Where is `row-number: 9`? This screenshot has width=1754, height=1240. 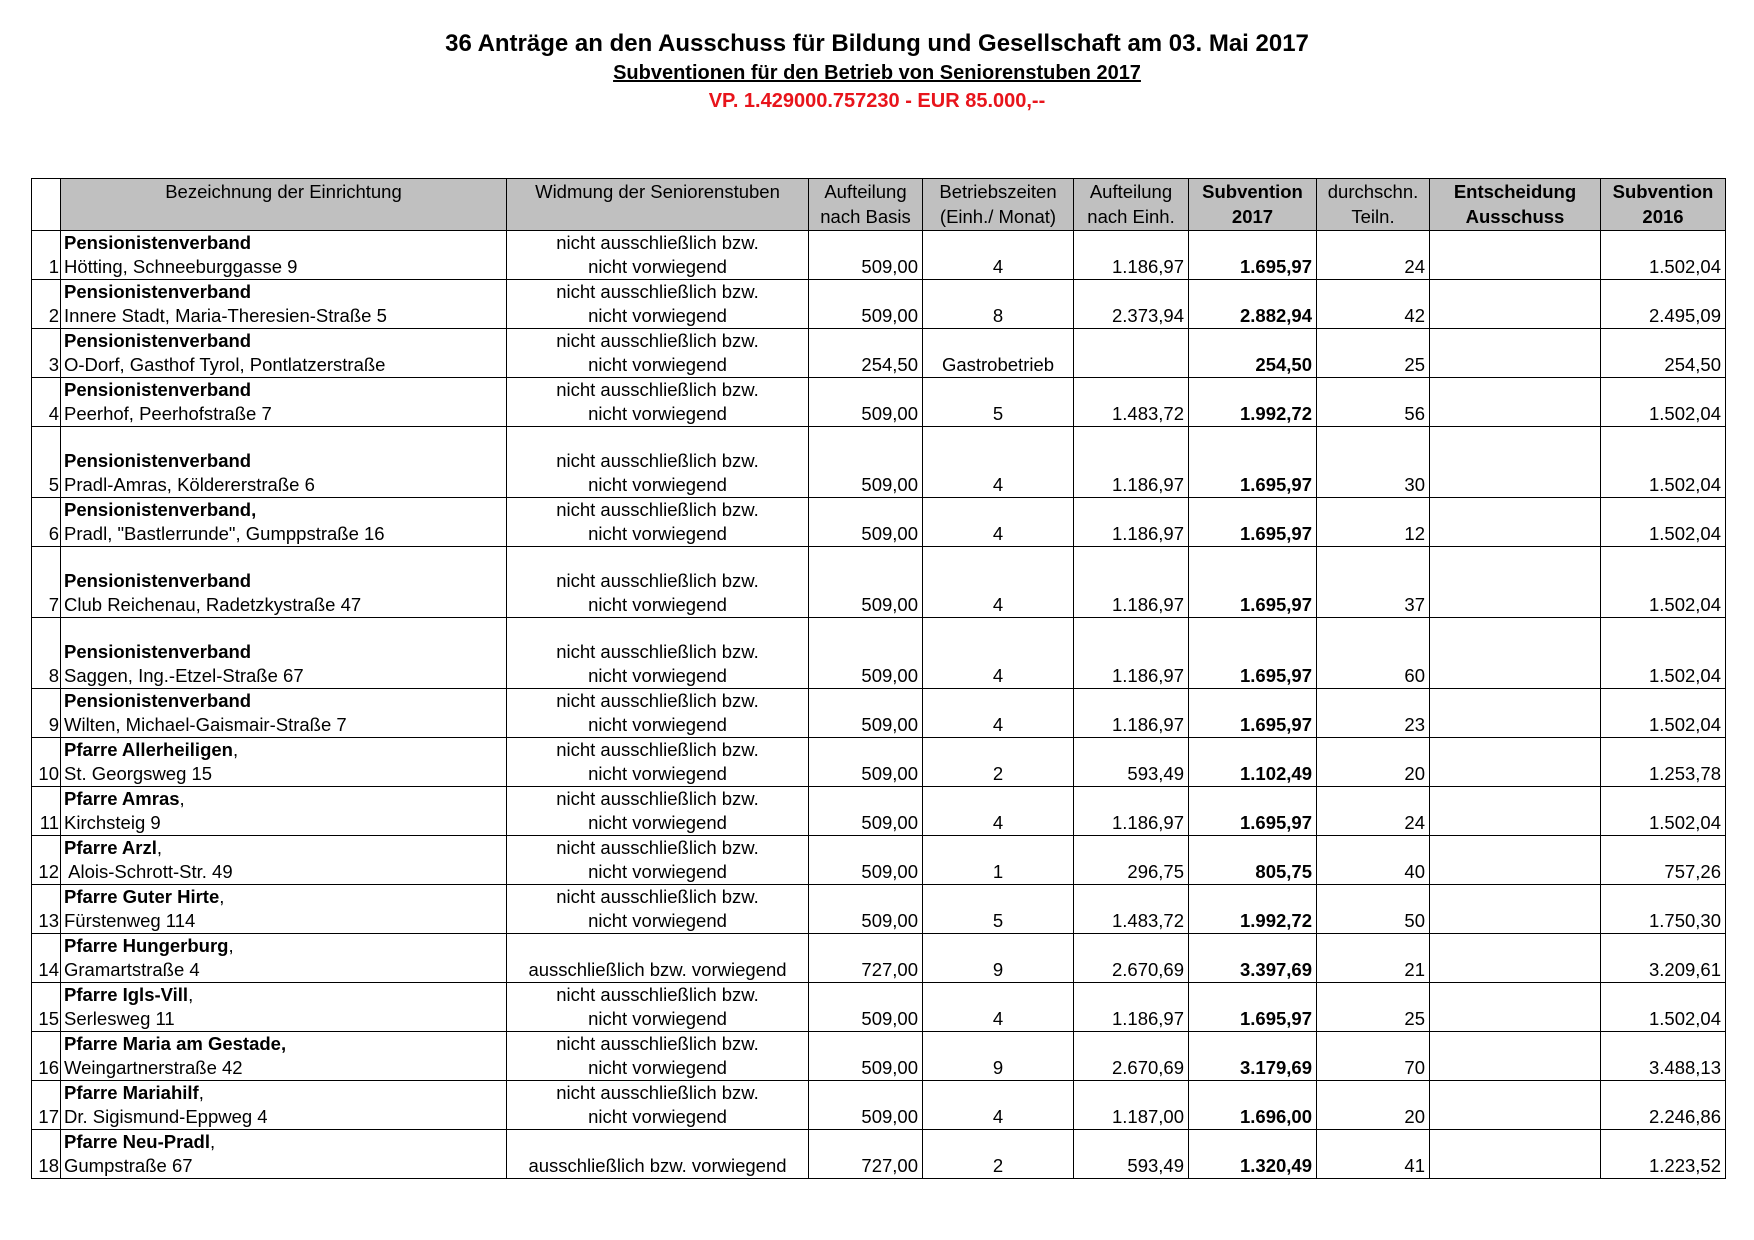
row-number: 9 is located at coordinates (46, 713).